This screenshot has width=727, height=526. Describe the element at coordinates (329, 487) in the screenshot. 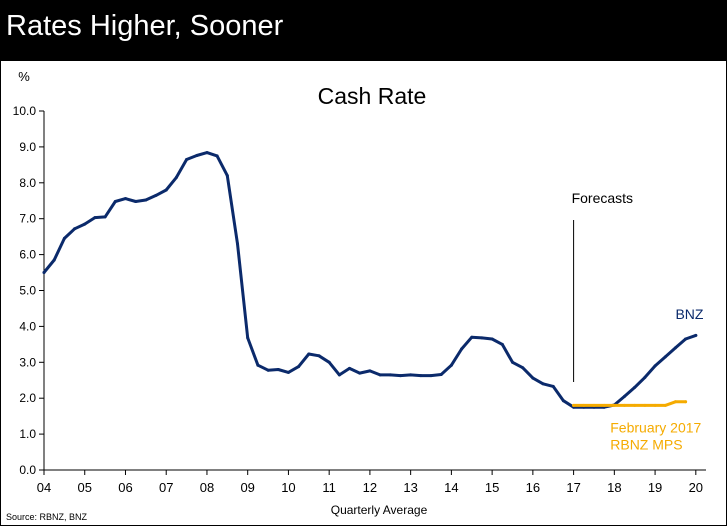

I see `x-tick-label: 11` at that location.